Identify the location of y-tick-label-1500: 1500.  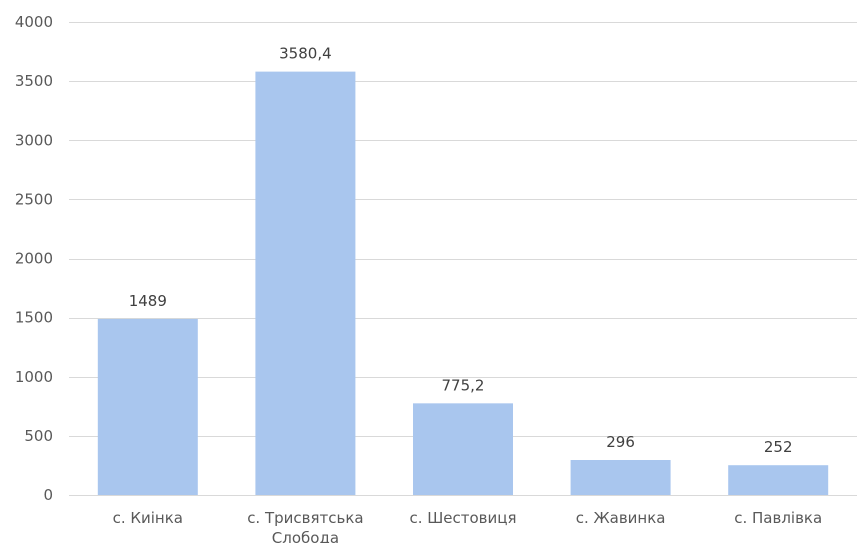
(34, 318).